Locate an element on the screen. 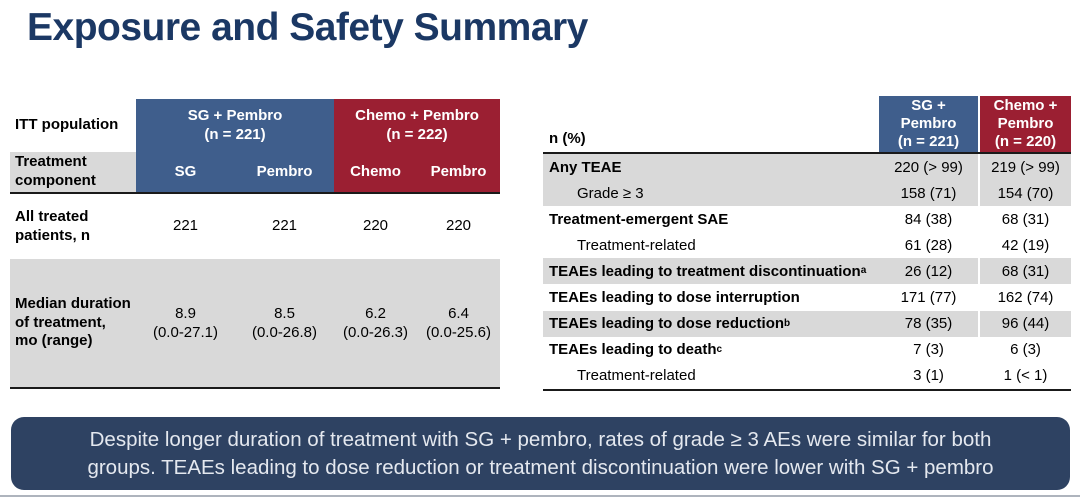 The height and width of the screenshot is (498, 1080). component-row-label: Treatment component is located at coordinates (73, 172).